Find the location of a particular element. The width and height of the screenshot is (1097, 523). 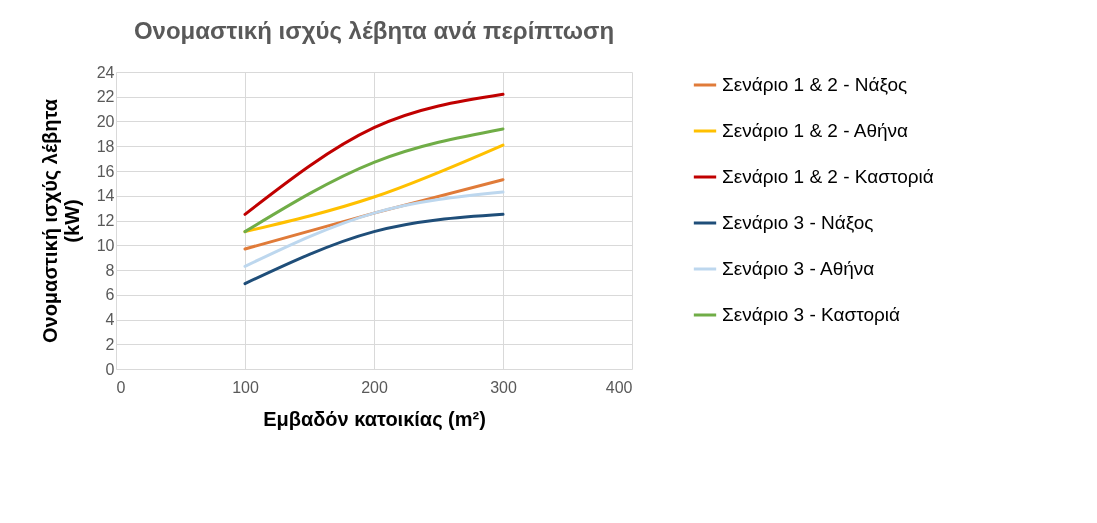

y-tick-label: 14 is located at coordinates (105, 196).